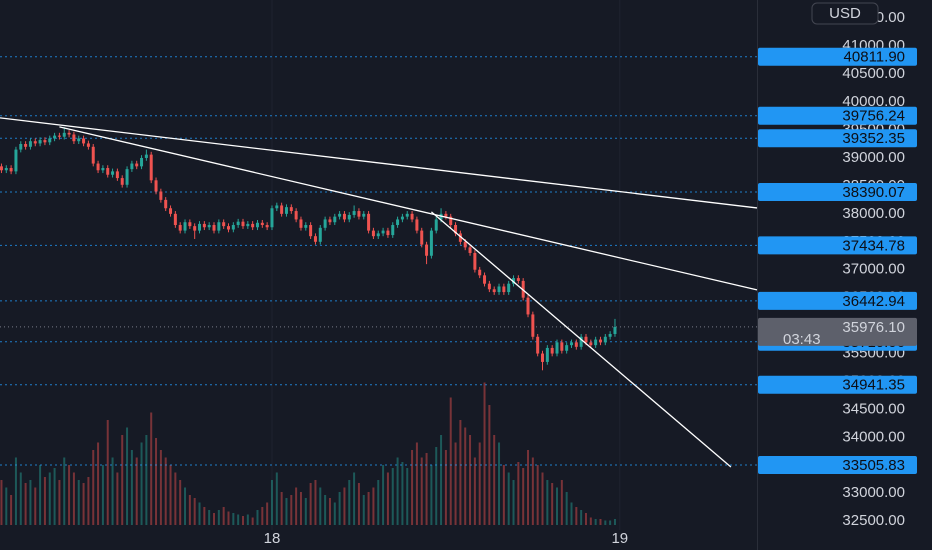 The height and width of the screenshot is (550, 932). Describe the element at coordinates (873, 116) in the screenshot. I see `level-label: 39756.24` at that location.